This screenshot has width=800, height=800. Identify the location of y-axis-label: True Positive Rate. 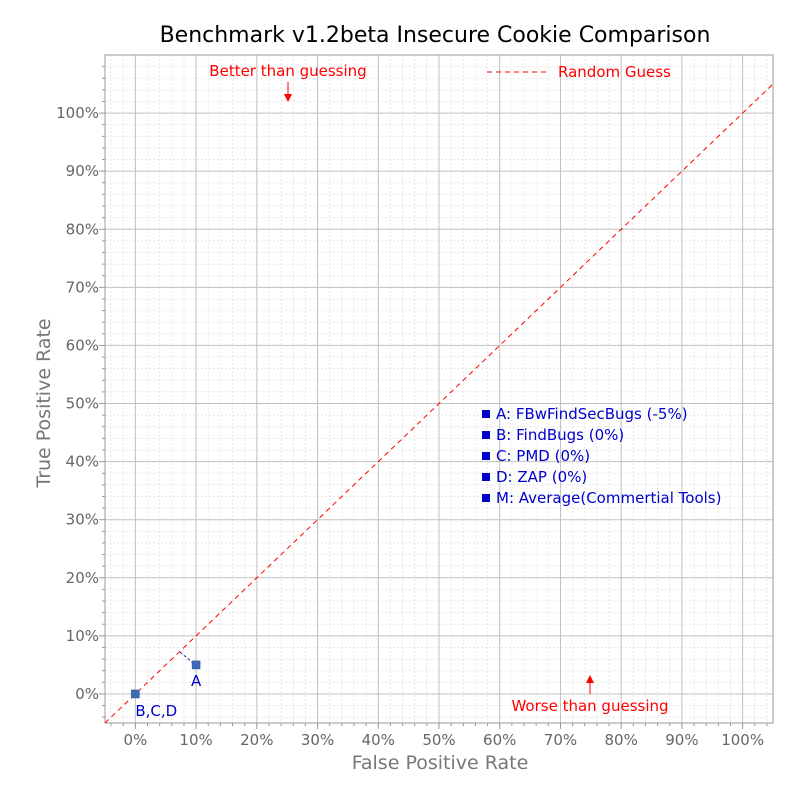
(44, 403).